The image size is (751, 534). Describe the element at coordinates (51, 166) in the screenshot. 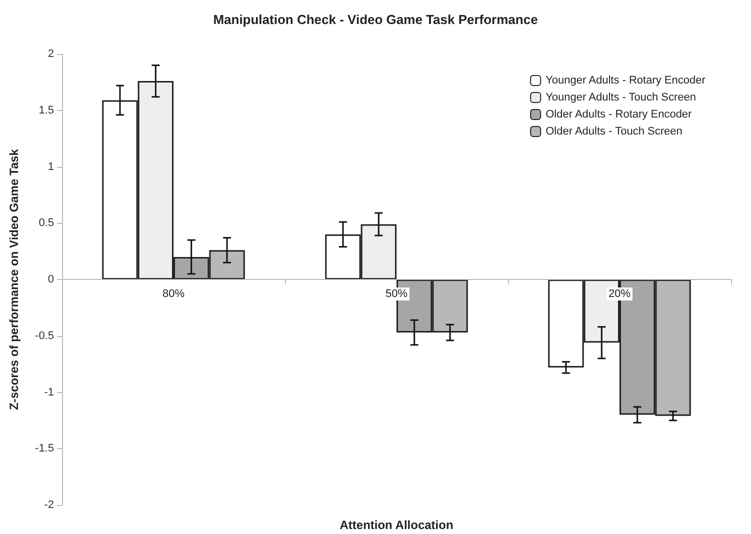

I see `y-tick-label: 1` at that location.